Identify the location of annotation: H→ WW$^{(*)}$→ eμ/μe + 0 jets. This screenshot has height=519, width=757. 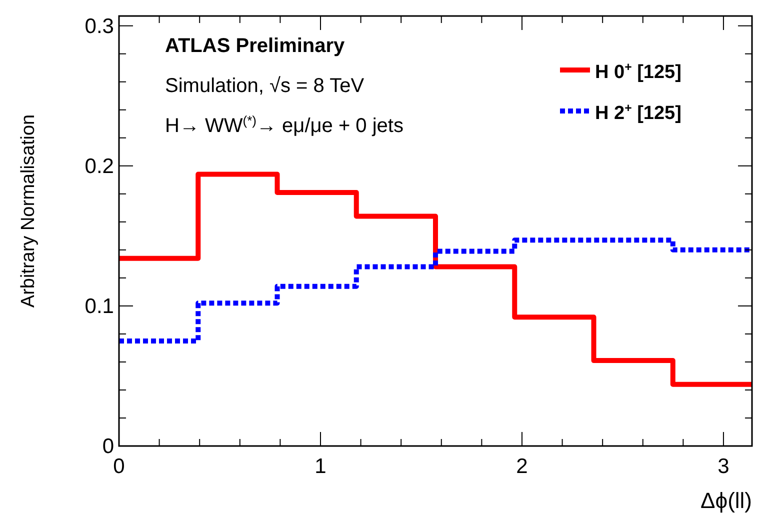
(284, 124).